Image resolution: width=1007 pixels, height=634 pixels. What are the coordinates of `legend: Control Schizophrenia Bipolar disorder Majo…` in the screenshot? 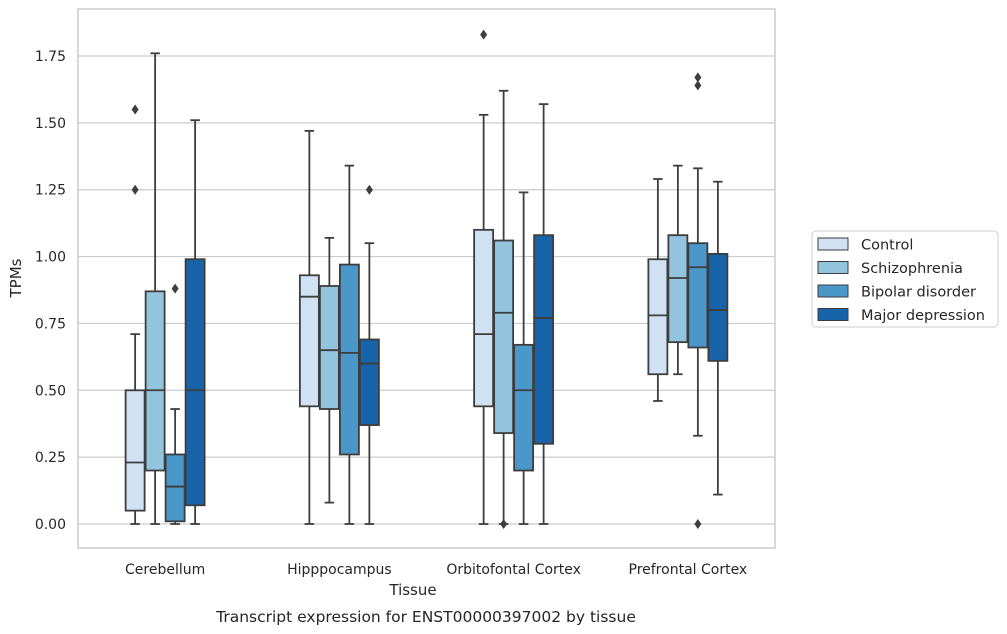 It's located at (905, 279).